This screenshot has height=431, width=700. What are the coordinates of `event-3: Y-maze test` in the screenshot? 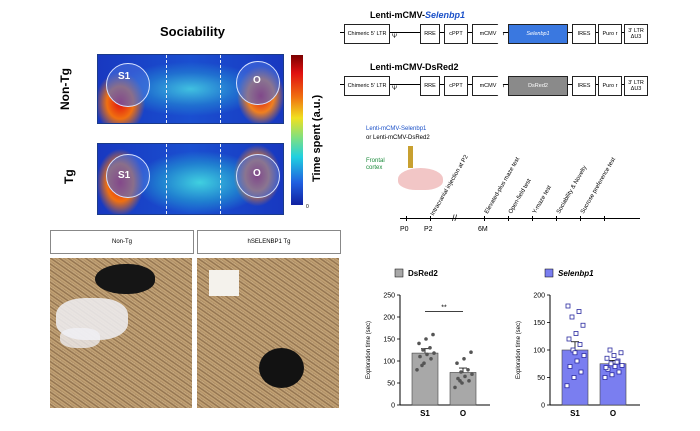 It's located at (542, 199).